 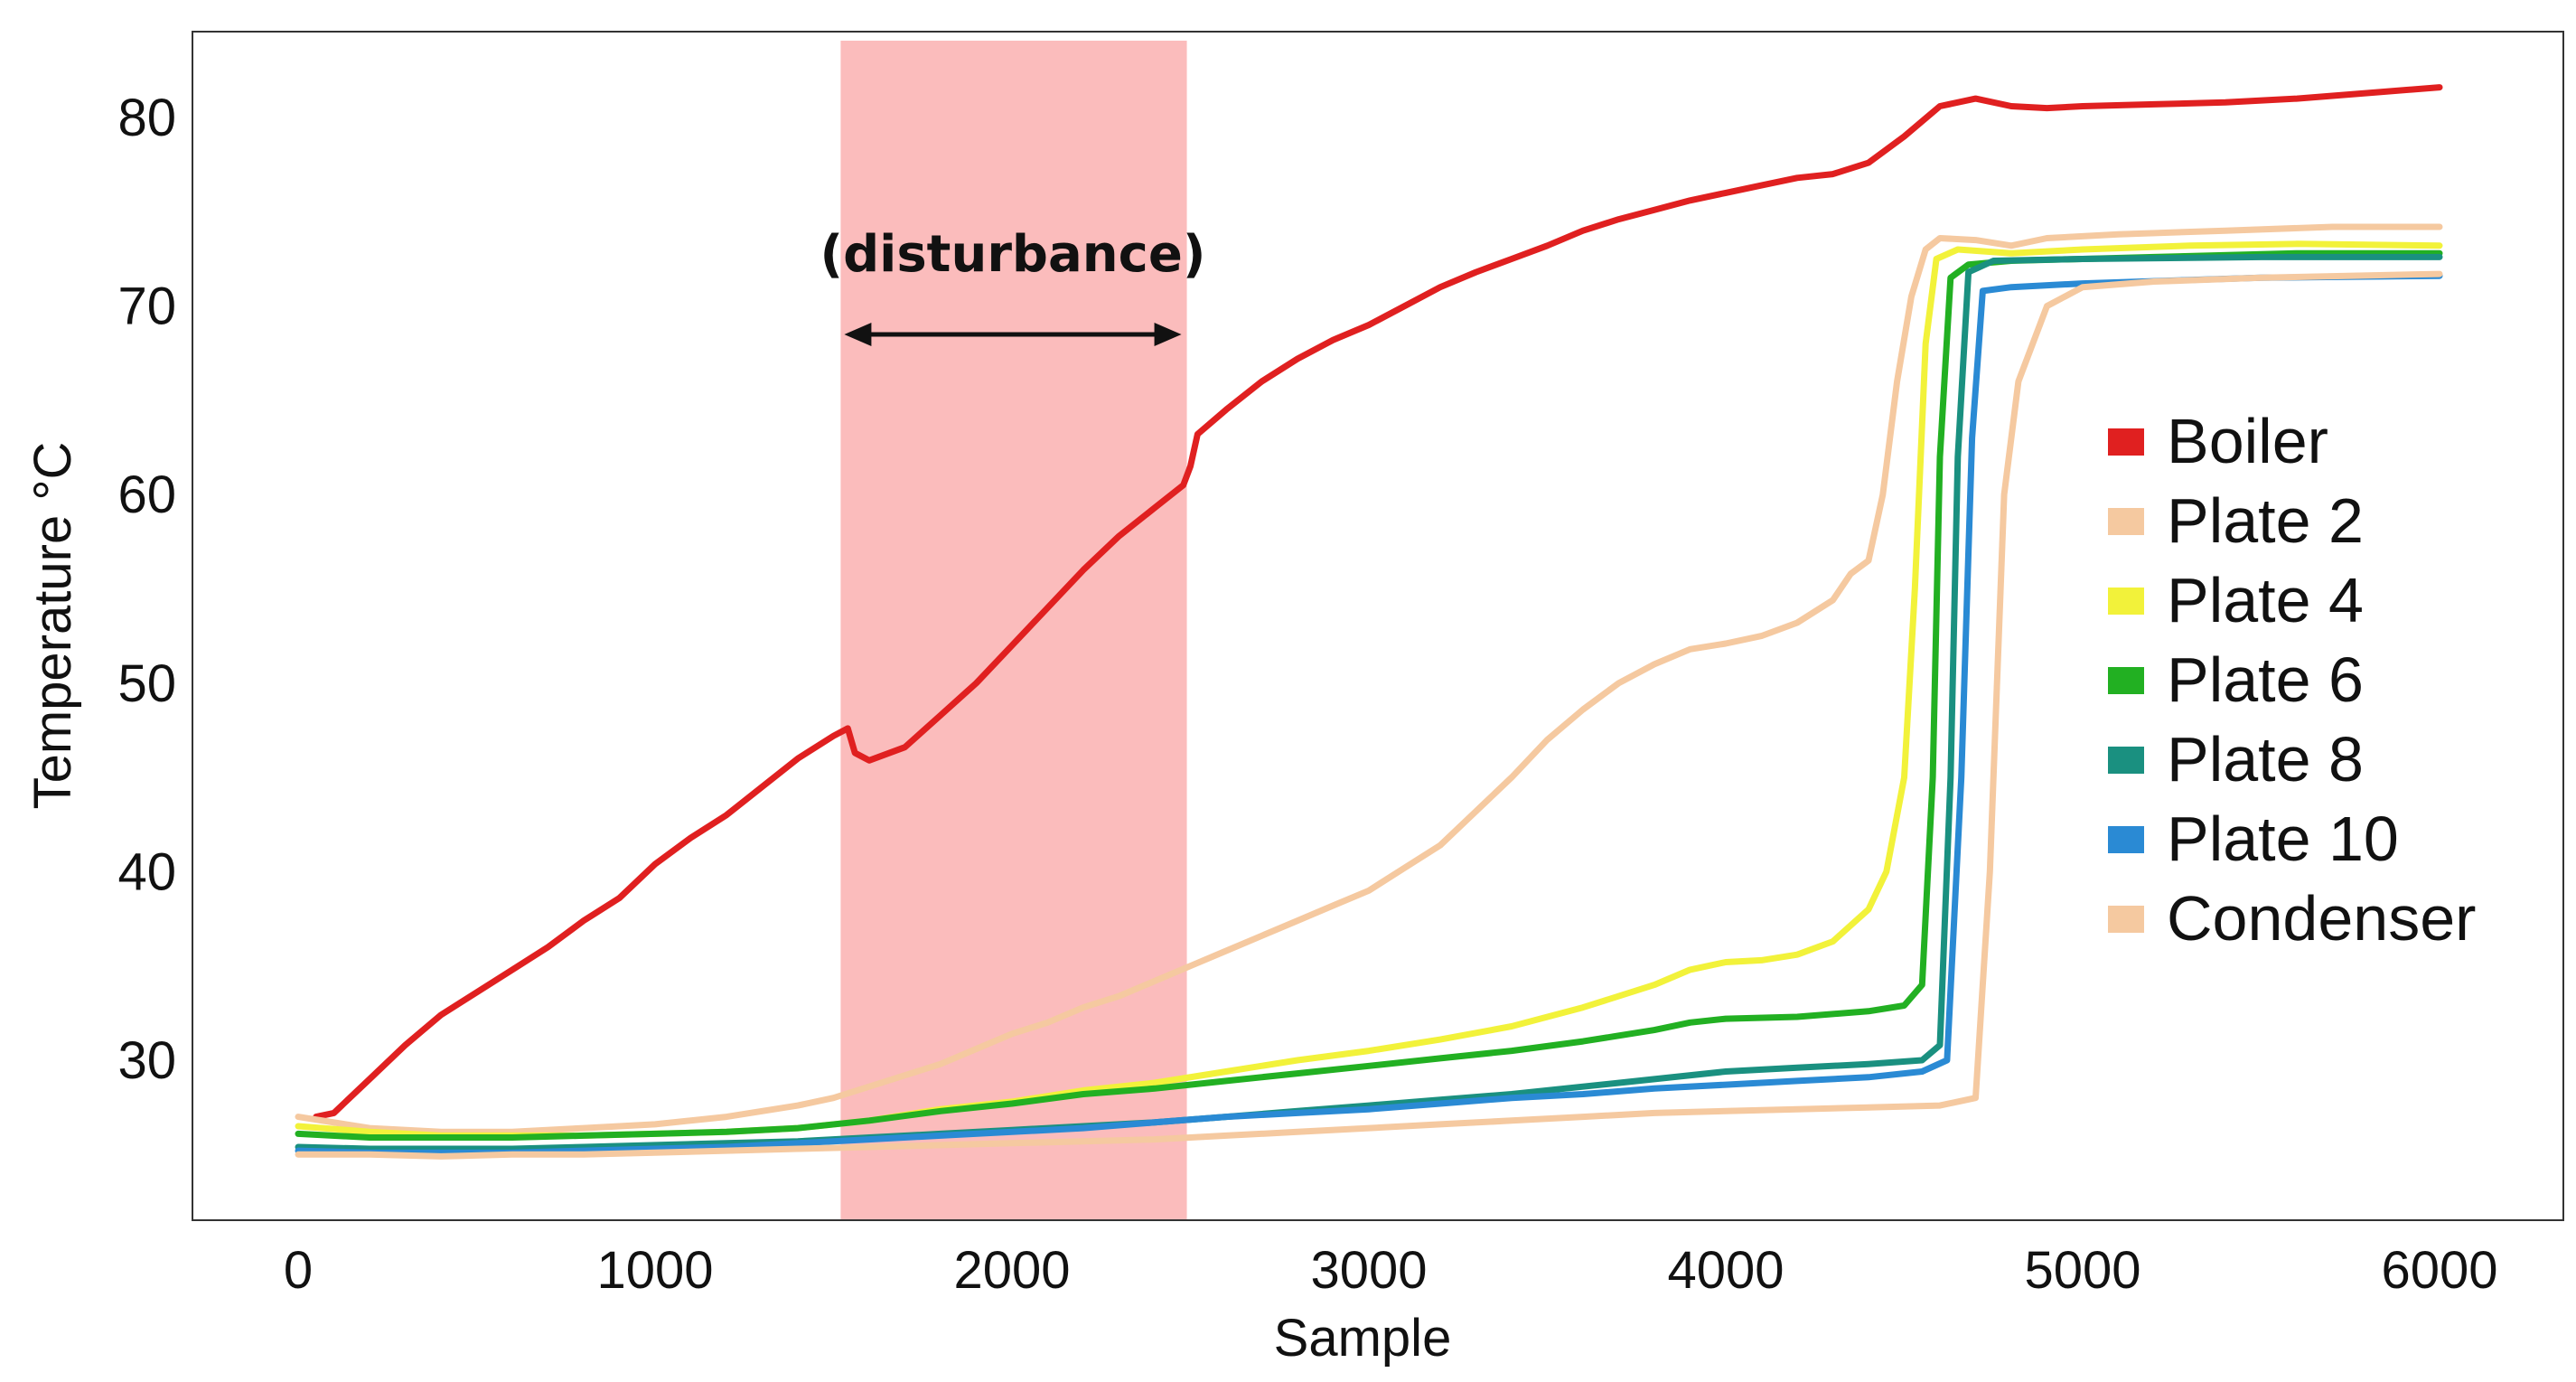 What do you see at coordinates (1011, 1270) in the screenshot?
I see `x-tick-label: 2000` at bounding box center [1011, 1270].